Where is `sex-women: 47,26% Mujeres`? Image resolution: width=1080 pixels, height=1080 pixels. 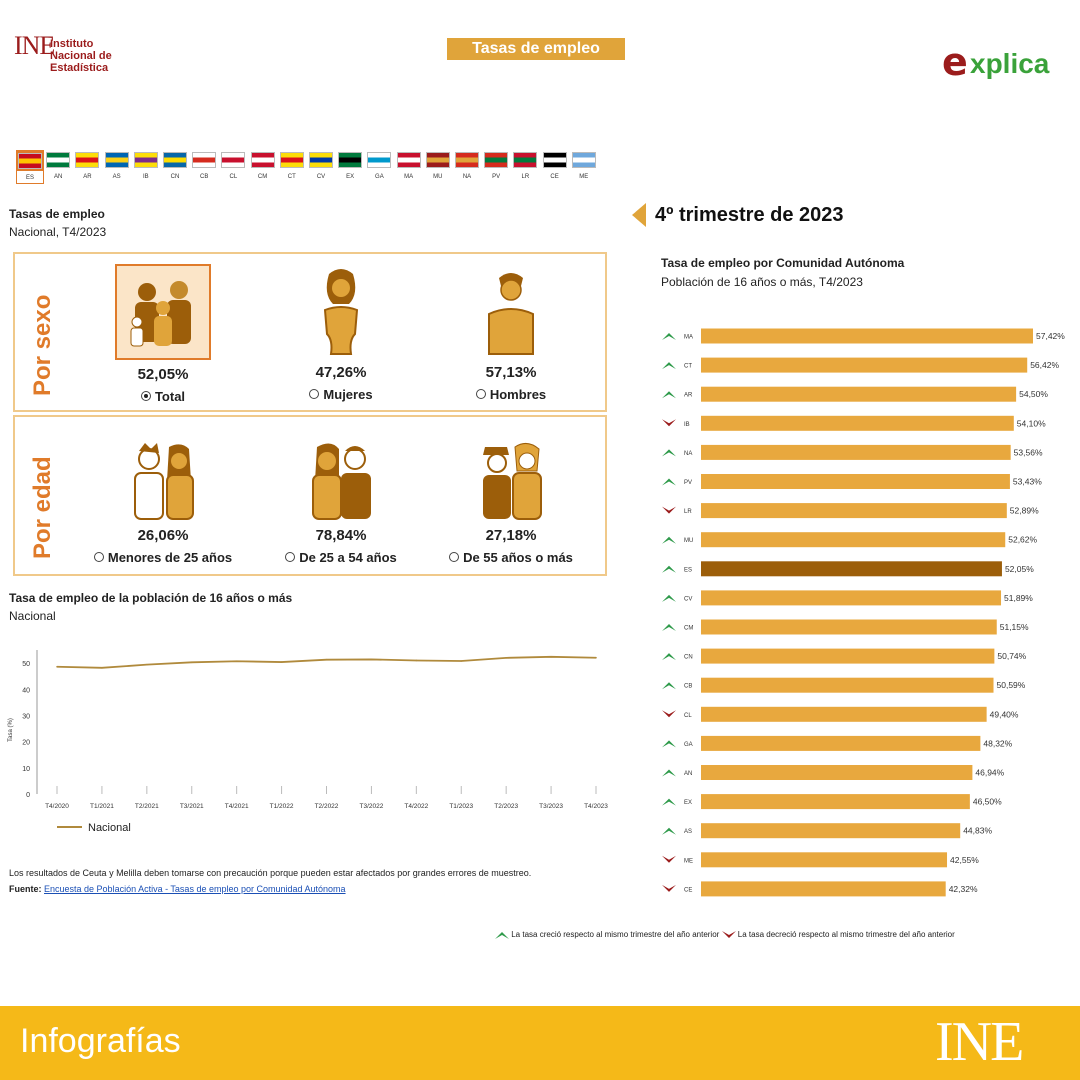 sex-women: 47,26% Mujeres is located at coordinates (341, 333).